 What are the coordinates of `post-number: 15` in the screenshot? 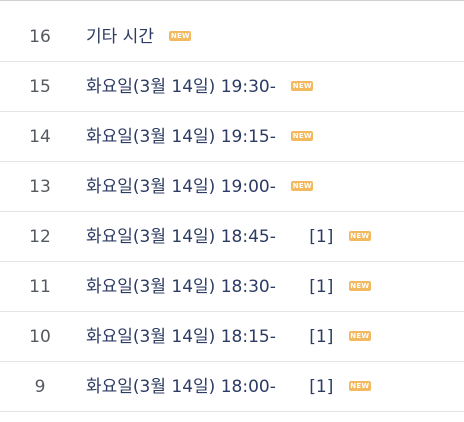 It's located at (40, 87).